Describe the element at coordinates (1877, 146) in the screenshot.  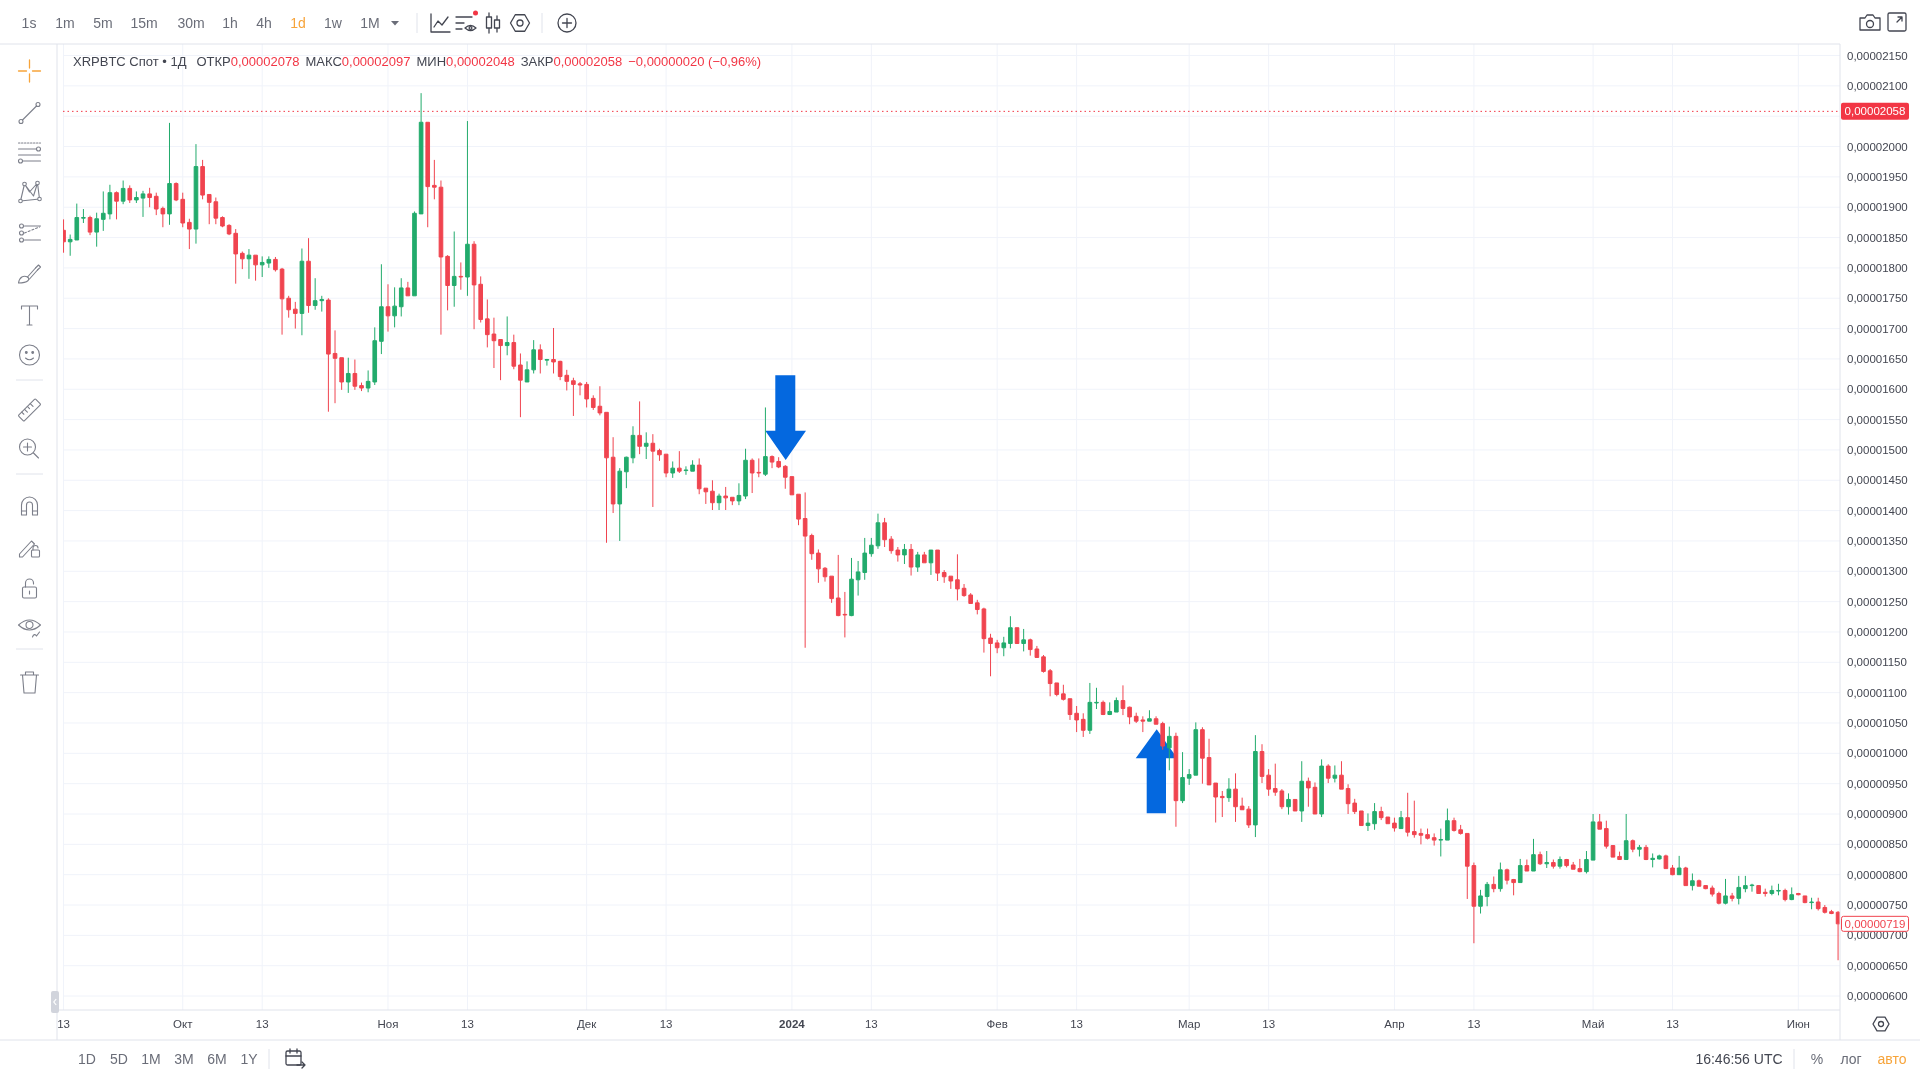
I see `y-tick-label: 0,00002000` at that location.